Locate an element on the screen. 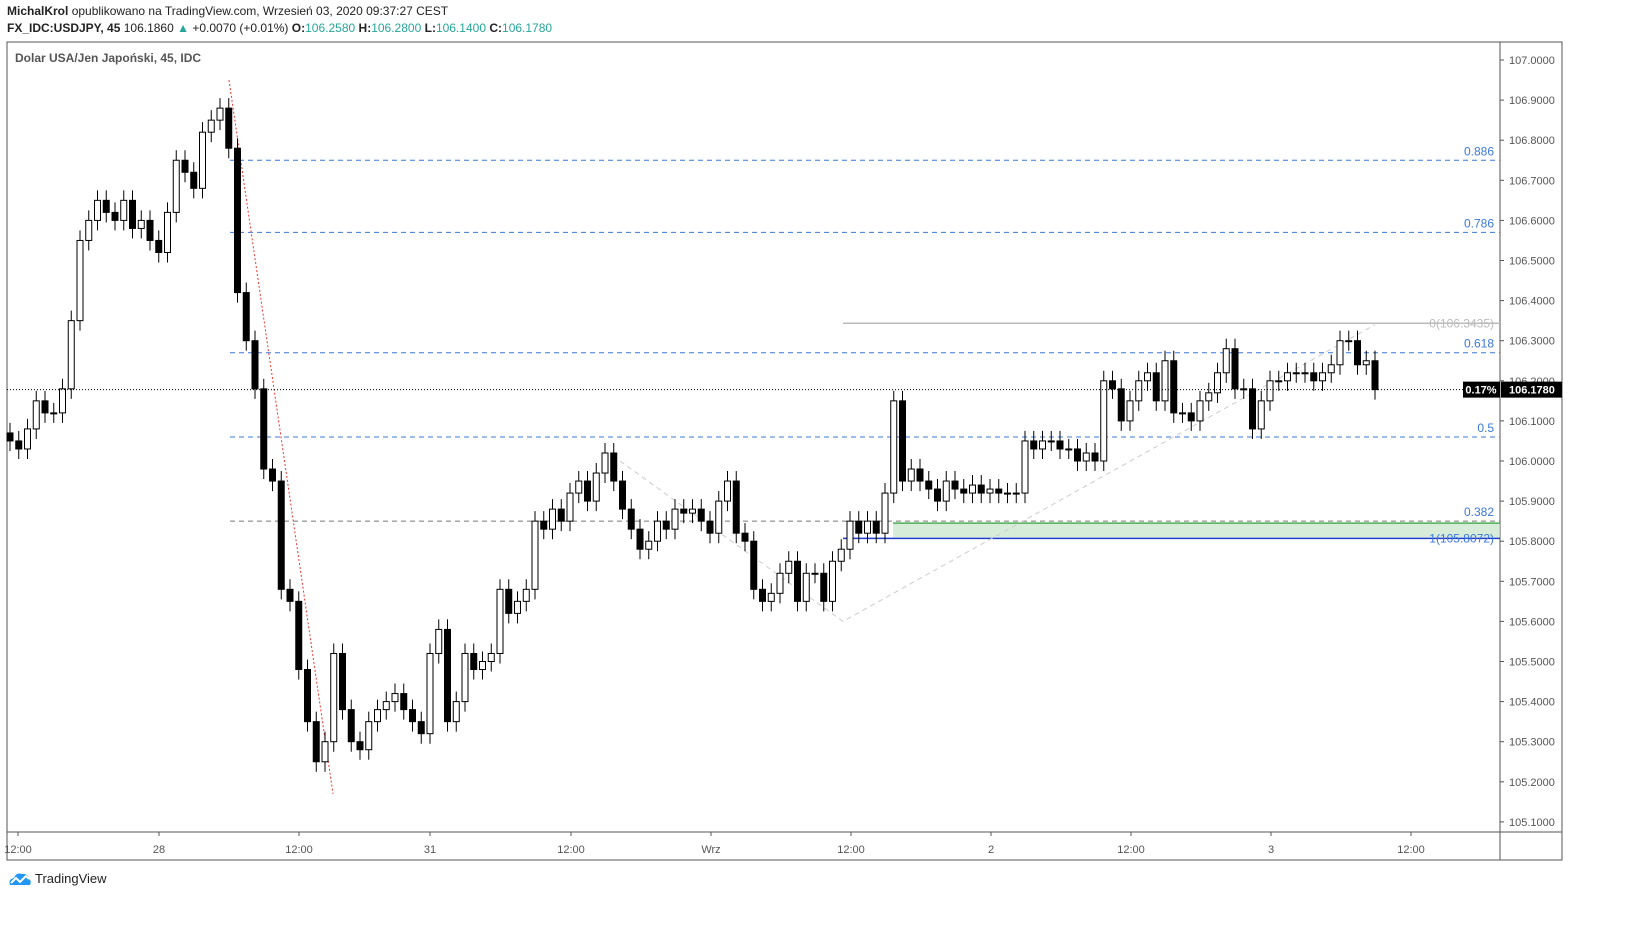 The height and width of the screenshot is (930, 1627). high-value: 106.2800 is located at coordinates (396, 28).